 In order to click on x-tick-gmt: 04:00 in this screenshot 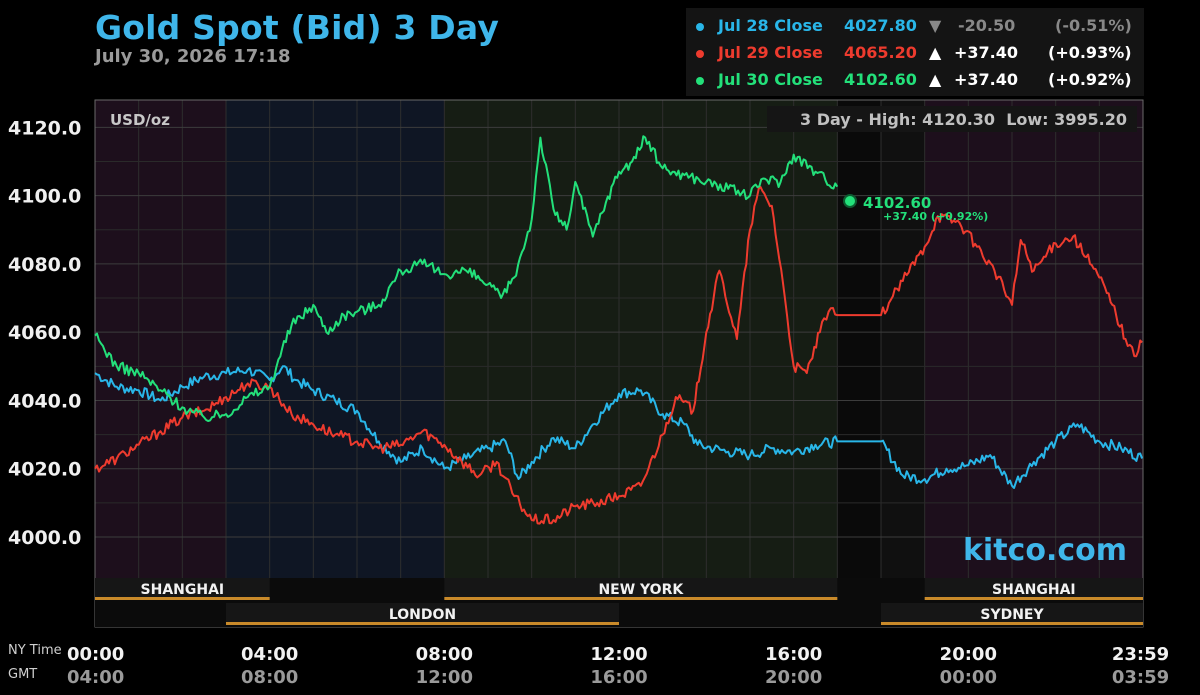, I will do `click(95, 677)`.